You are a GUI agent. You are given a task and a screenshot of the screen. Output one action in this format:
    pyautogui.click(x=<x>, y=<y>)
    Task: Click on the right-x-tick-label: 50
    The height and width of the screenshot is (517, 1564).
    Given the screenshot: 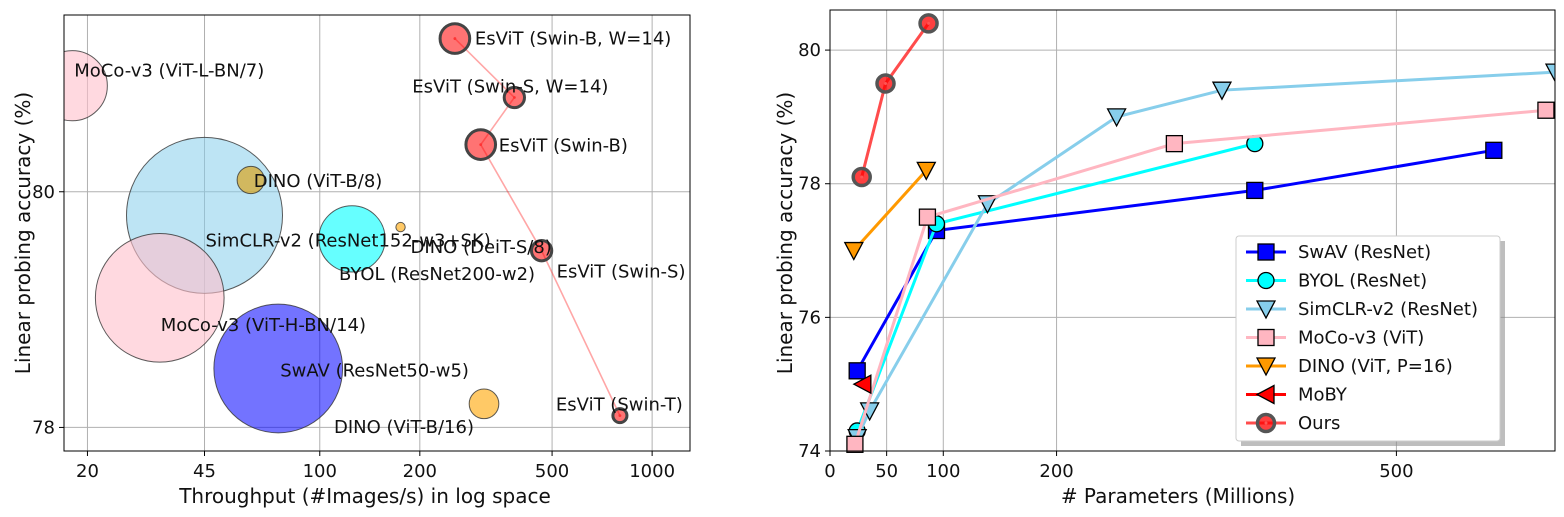 What is the action you would take?
    pyautogui.click(x=886, y=471)
    